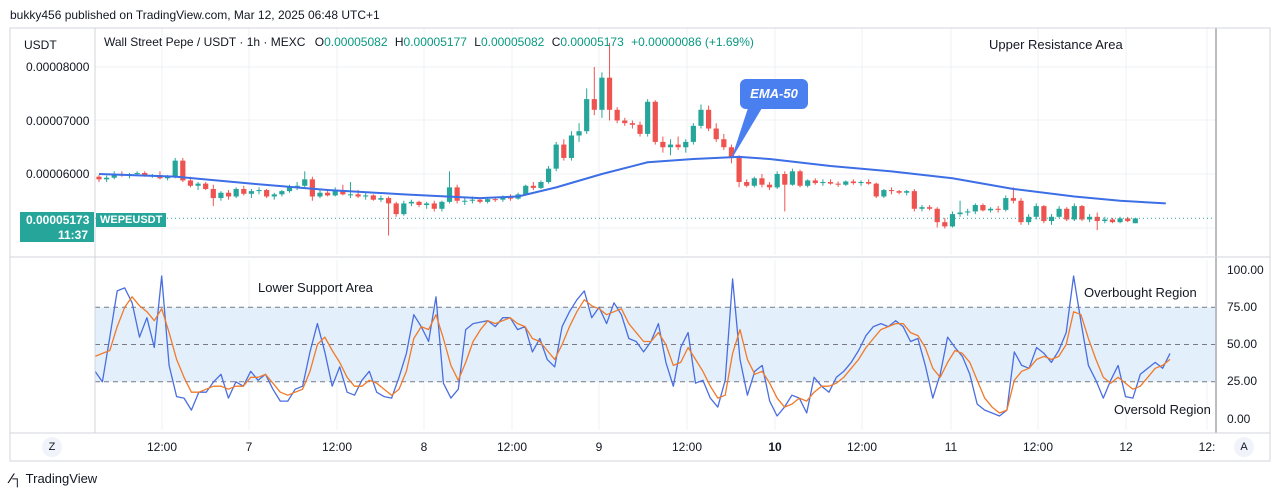  I want to click on auto-scale-button: A, so click(1244, 447).